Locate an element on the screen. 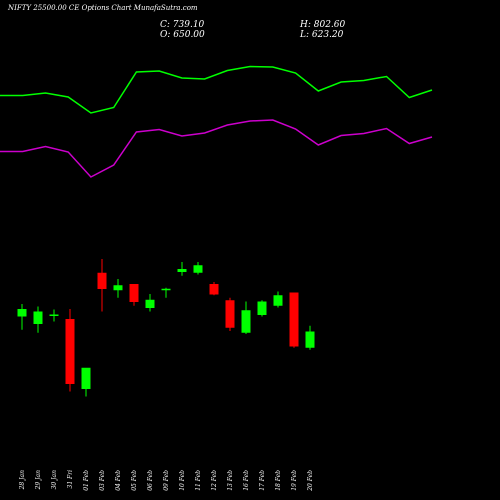 Image resolution: width=500 pixels, height=500 pixels. upper-band-line is located at coordinates (216, 89).